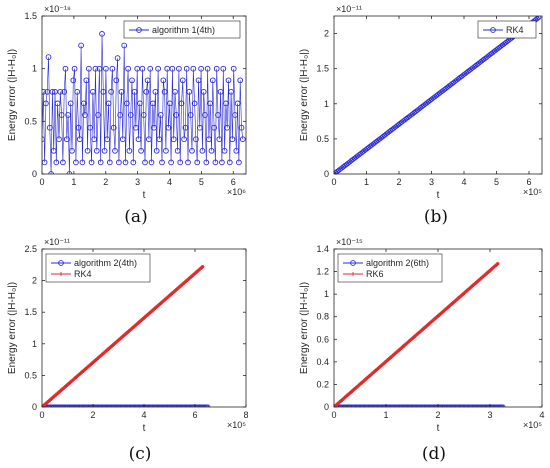  I want to click on y-tick-label: 0.8, so click(322, 317).